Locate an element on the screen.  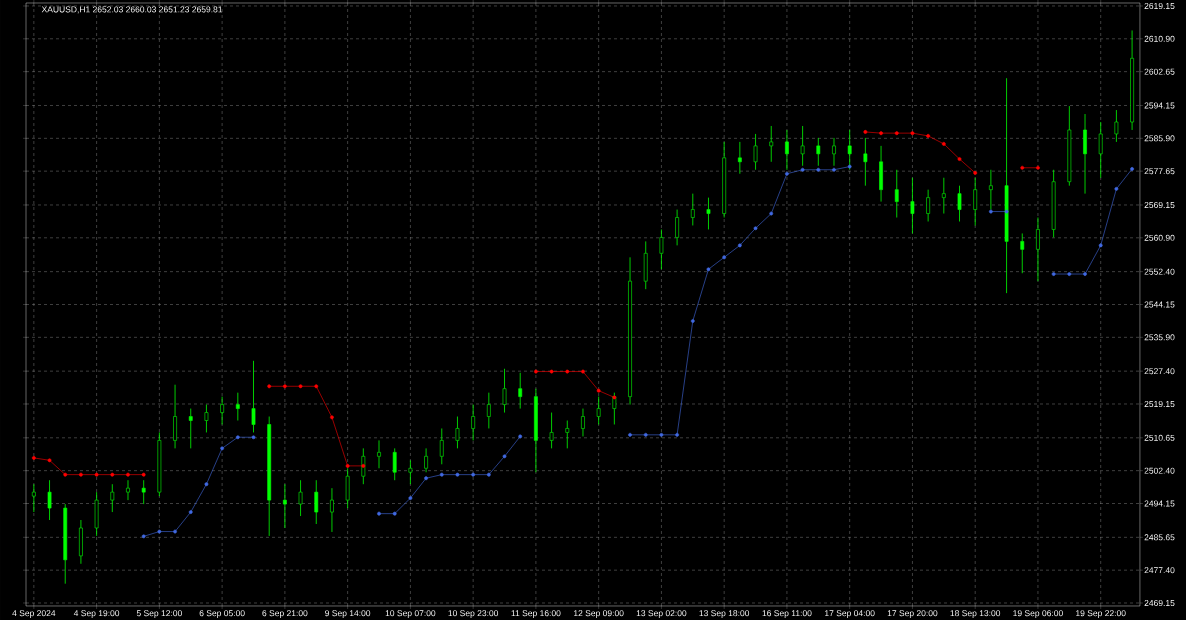
x-tick-label: 13 Sep 02:00 is located at coordinates (661, 614).